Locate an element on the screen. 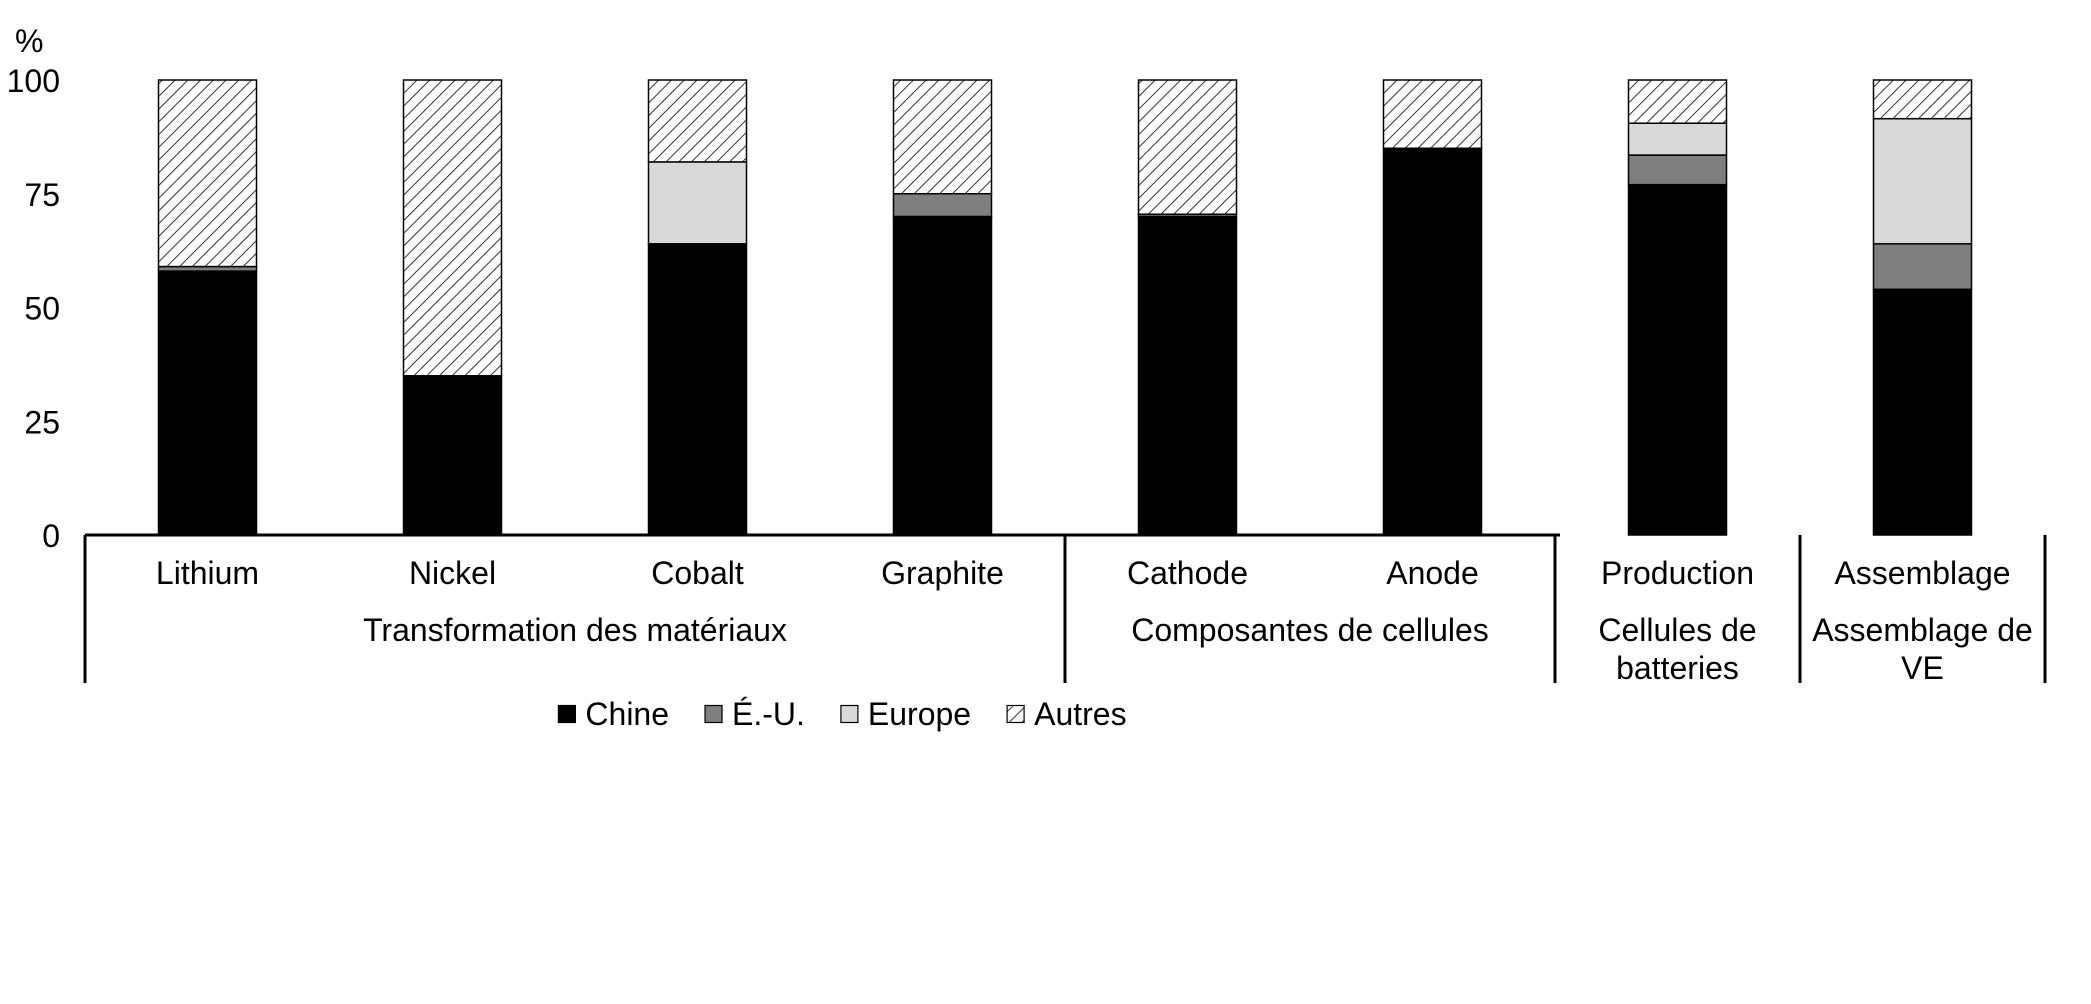 This screenshot has width=2091, height=1004. bar-segment-production-europe is located at coordinates (1677, 139).